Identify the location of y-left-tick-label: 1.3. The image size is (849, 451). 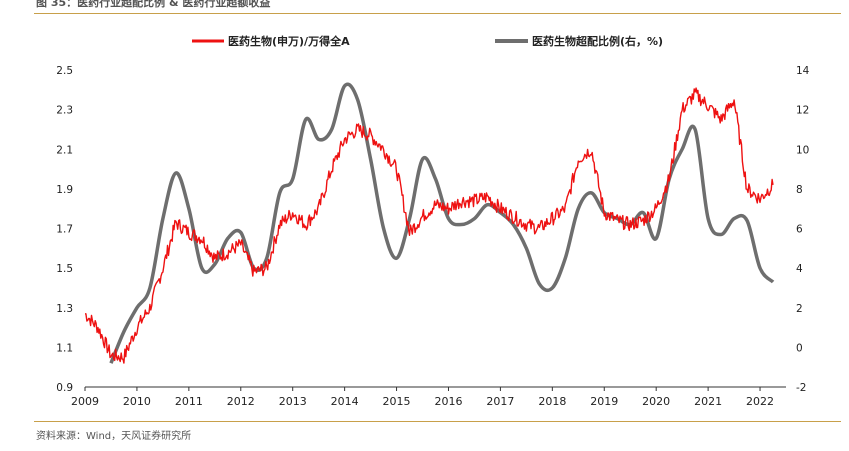
(64, 309).